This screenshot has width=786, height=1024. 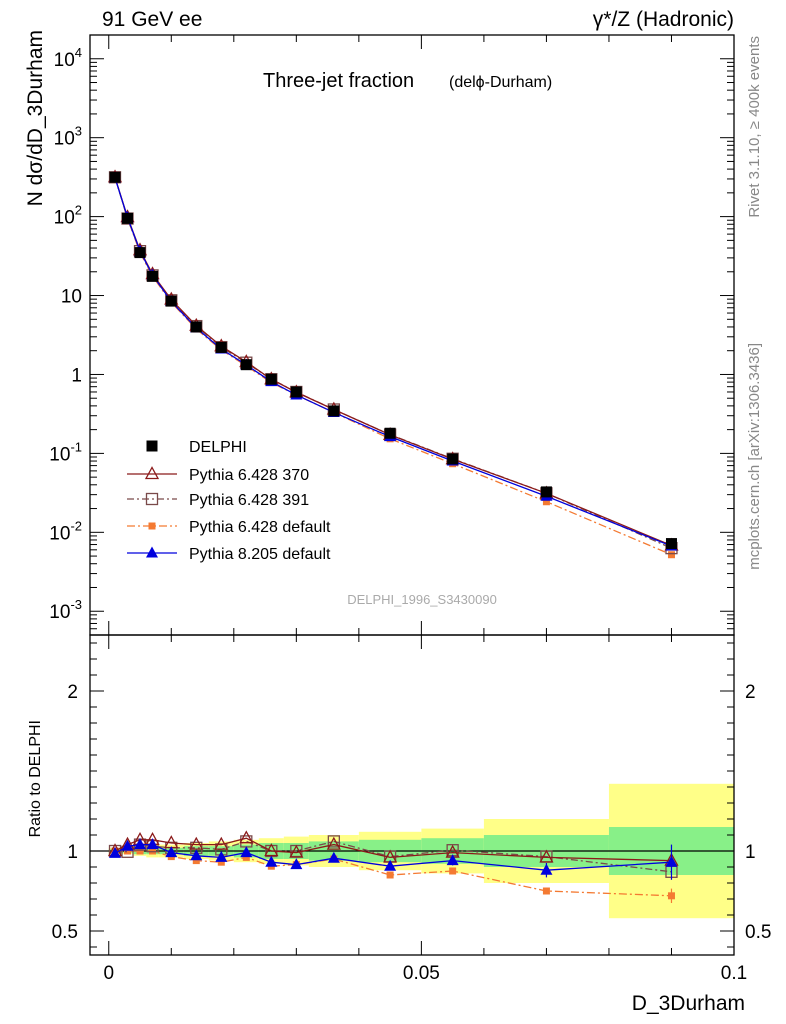 What do you see at coordinates (68, 137) in the screenshot?
I see `y-tick-label: 10³` at bounding box center [68, 137].